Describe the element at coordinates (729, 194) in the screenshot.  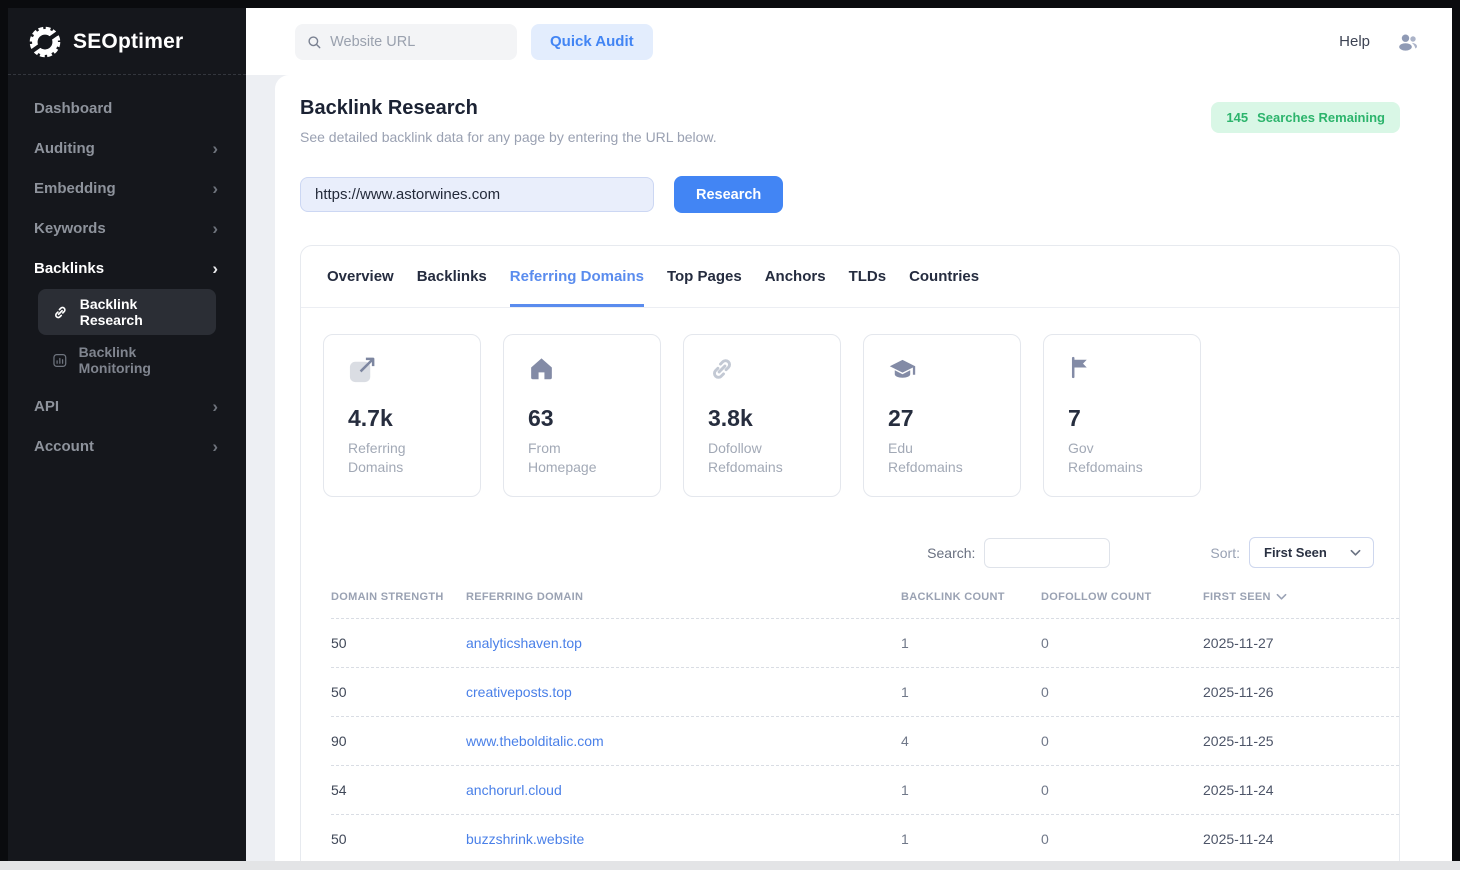
I see `research-button: Research` at that location.